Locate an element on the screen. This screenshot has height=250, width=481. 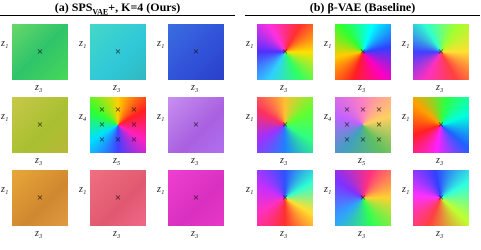
title-main: SPS is located at coordinates (82, 7).